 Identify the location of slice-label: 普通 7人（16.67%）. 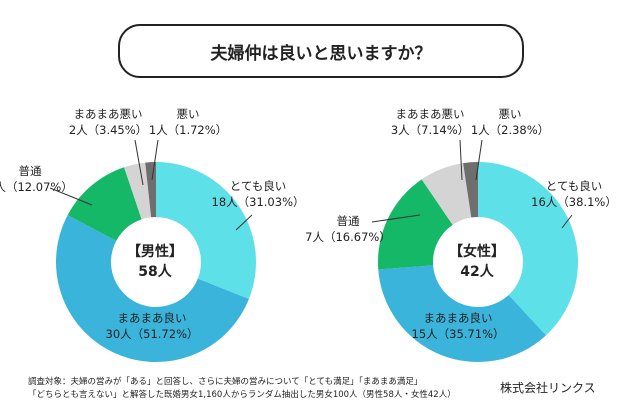
(348, 229).